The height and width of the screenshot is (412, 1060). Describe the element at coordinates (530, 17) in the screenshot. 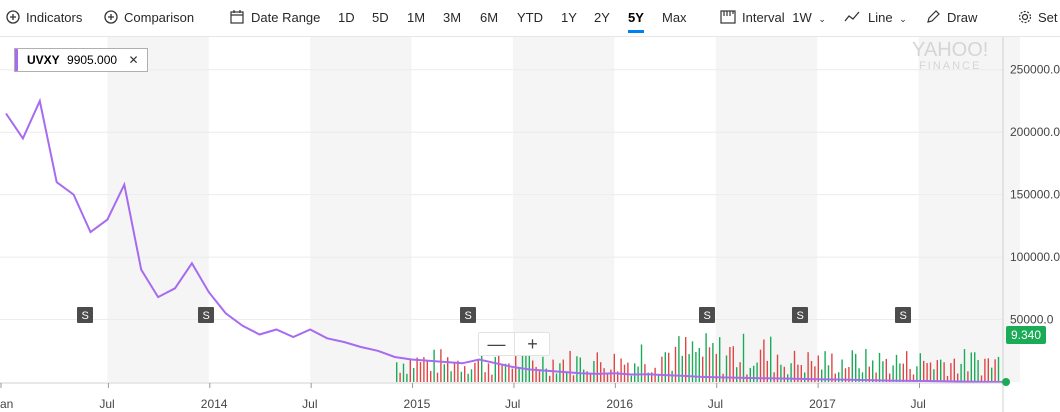

I see `range-ytd: YTD` at that location.